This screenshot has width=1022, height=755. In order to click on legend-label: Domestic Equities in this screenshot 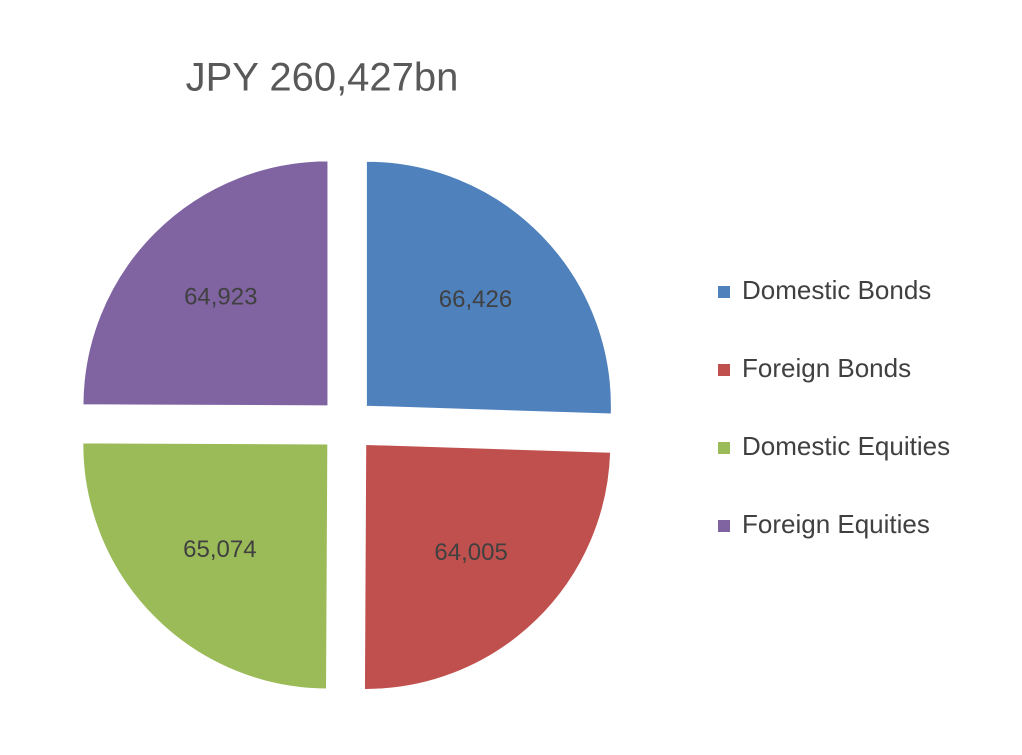, I will do `click(846, 446)`.